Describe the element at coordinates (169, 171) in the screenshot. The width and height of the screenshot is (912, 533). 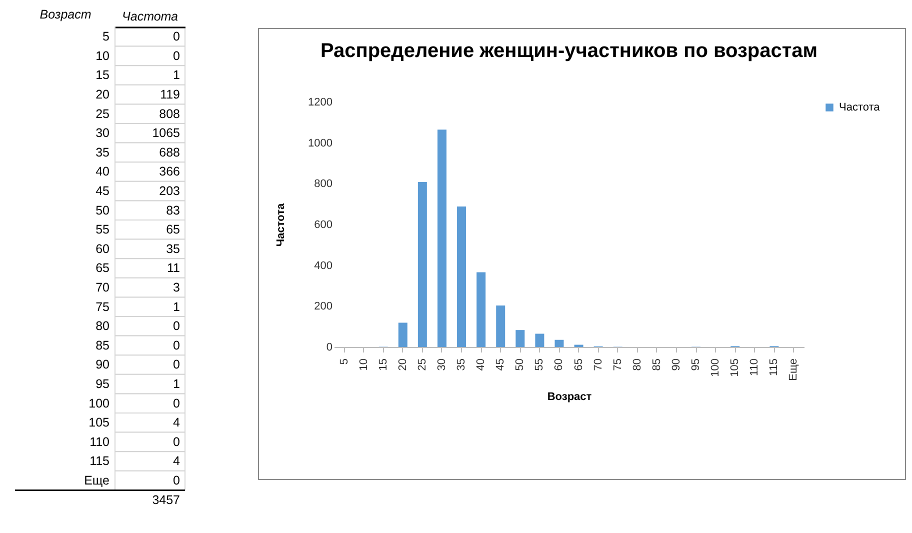
I see `data-label: 366` at that location.